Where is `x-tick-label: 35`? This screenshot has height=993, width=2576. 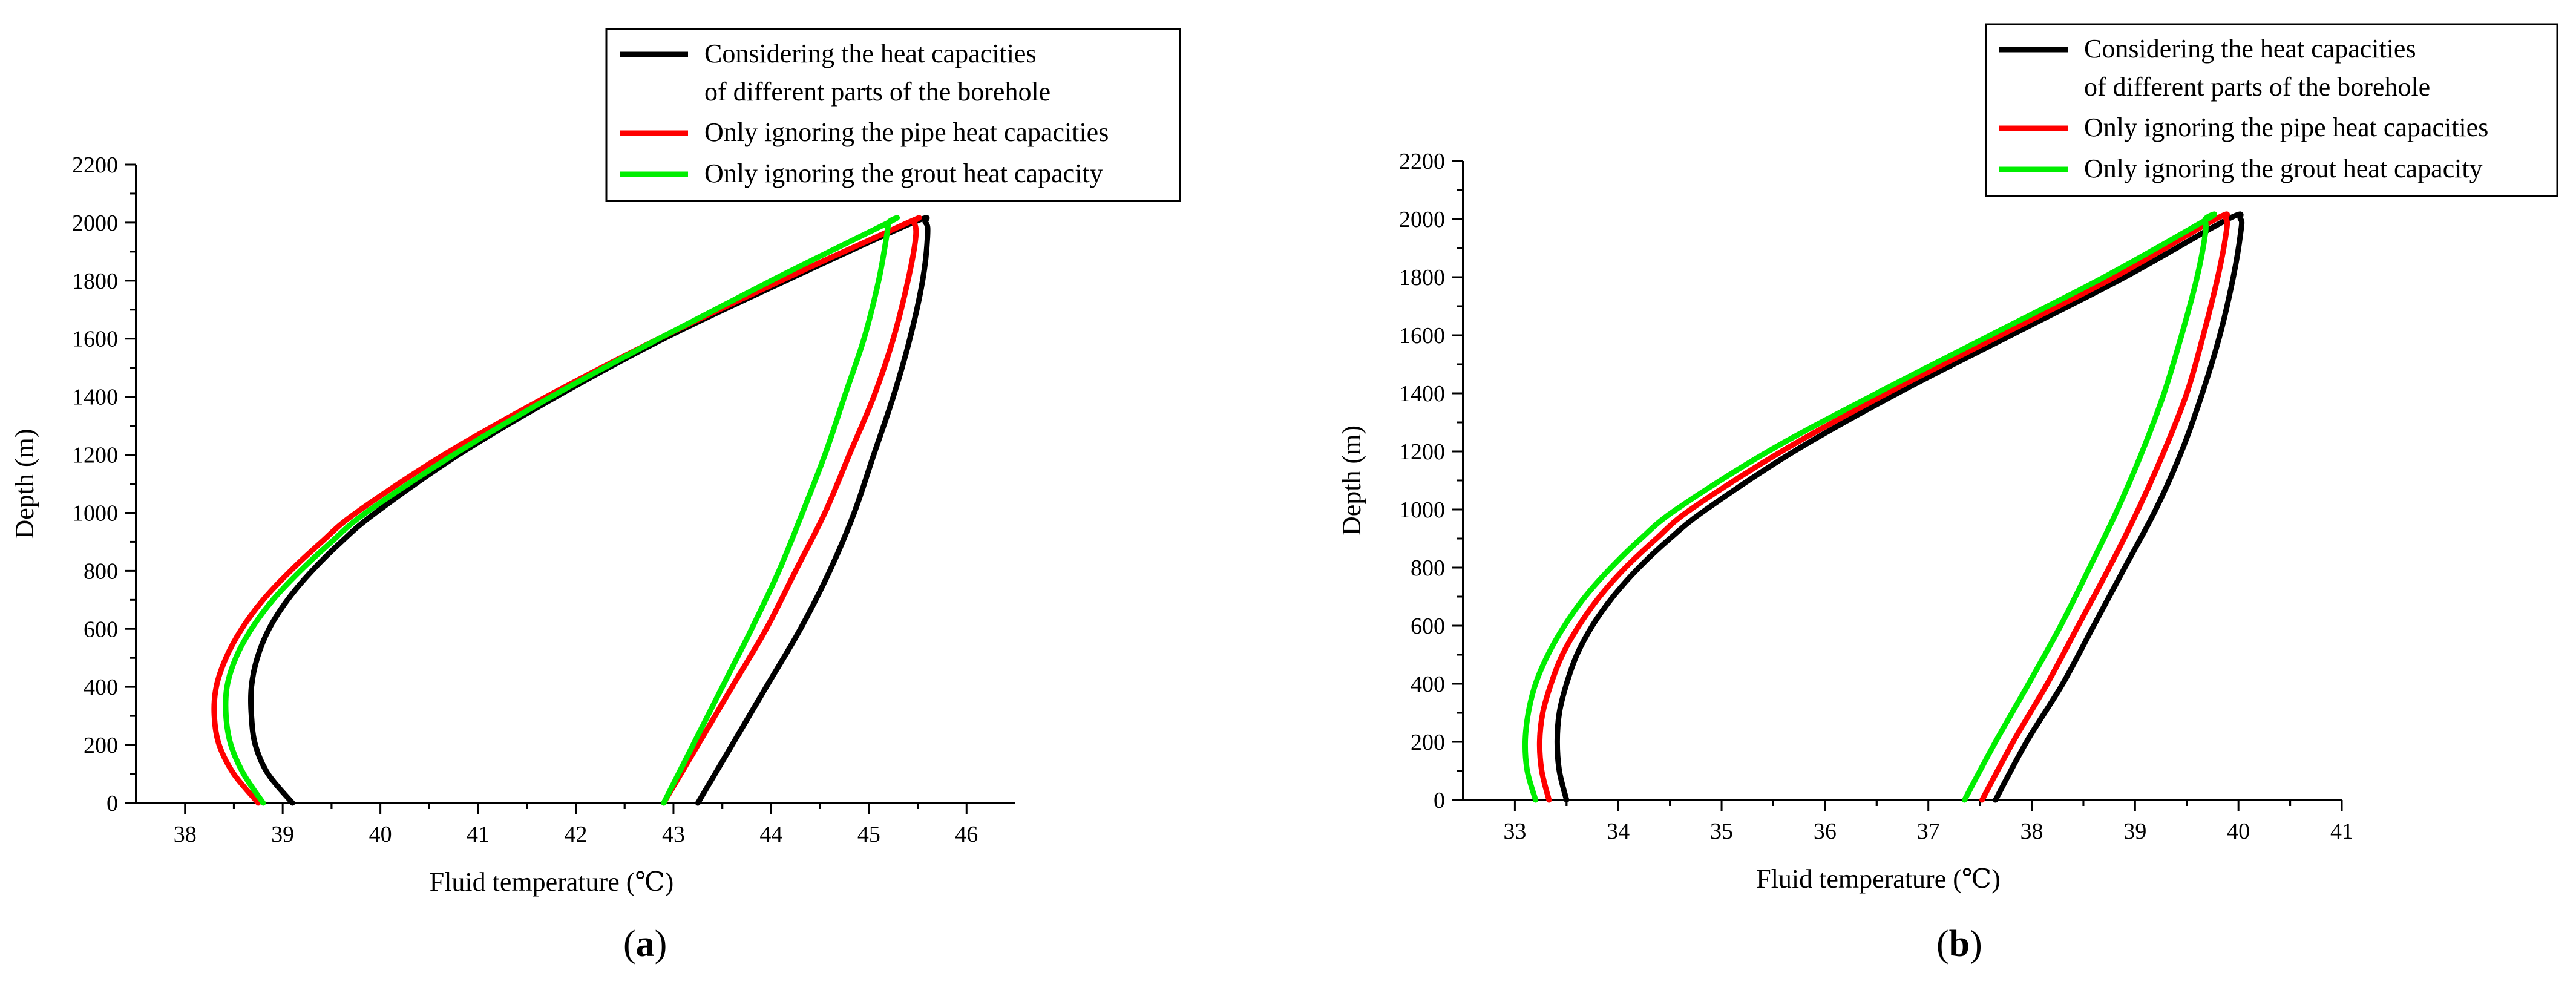 x-tick-label: 35 is located at coordinates (1721, 831).